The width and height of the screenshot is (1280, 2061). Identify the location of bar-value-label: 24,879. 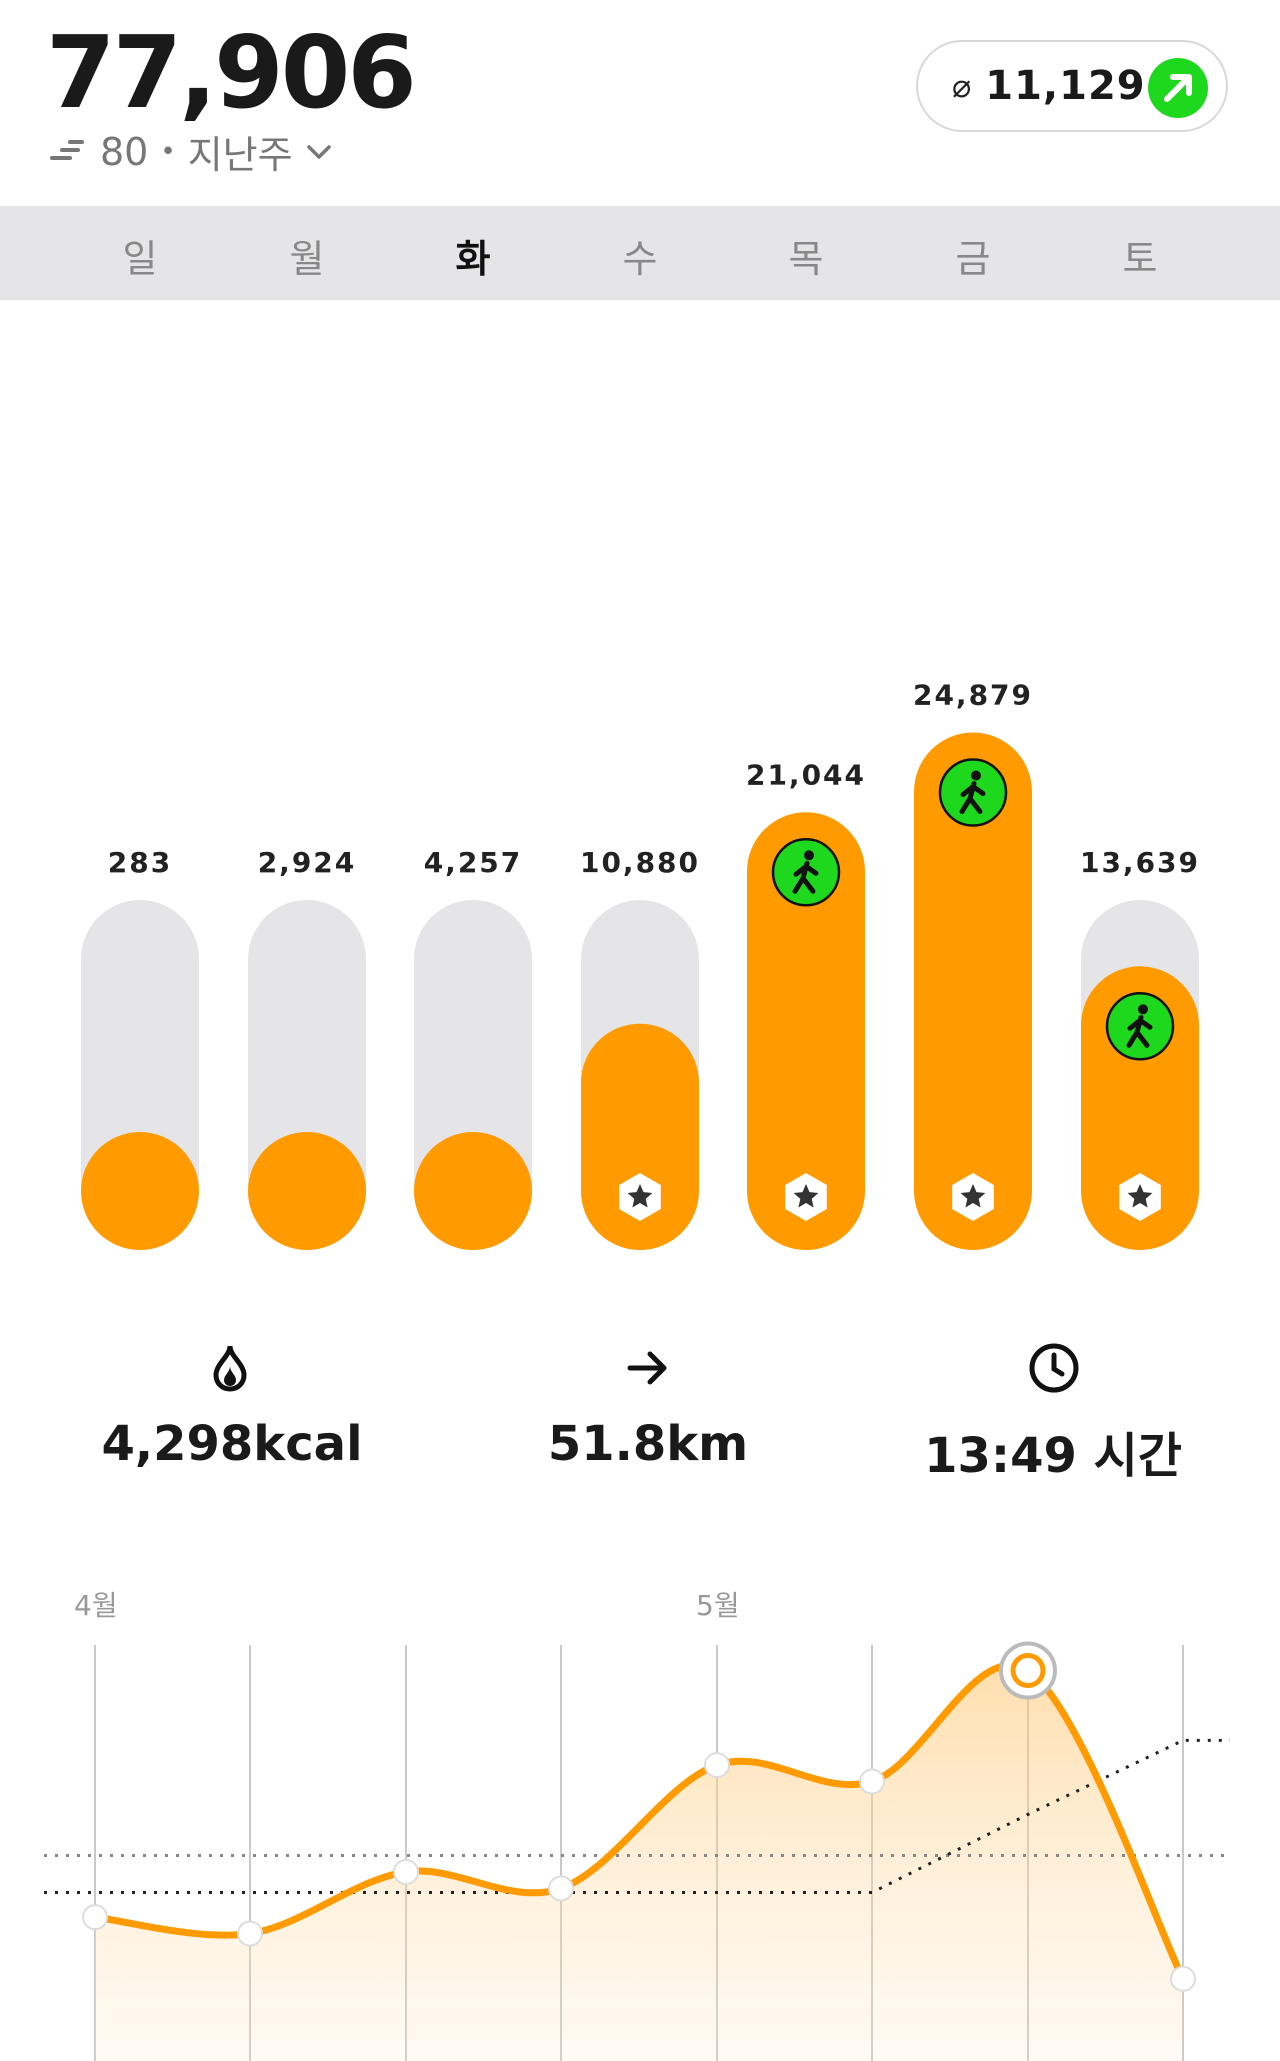
(973, 695).